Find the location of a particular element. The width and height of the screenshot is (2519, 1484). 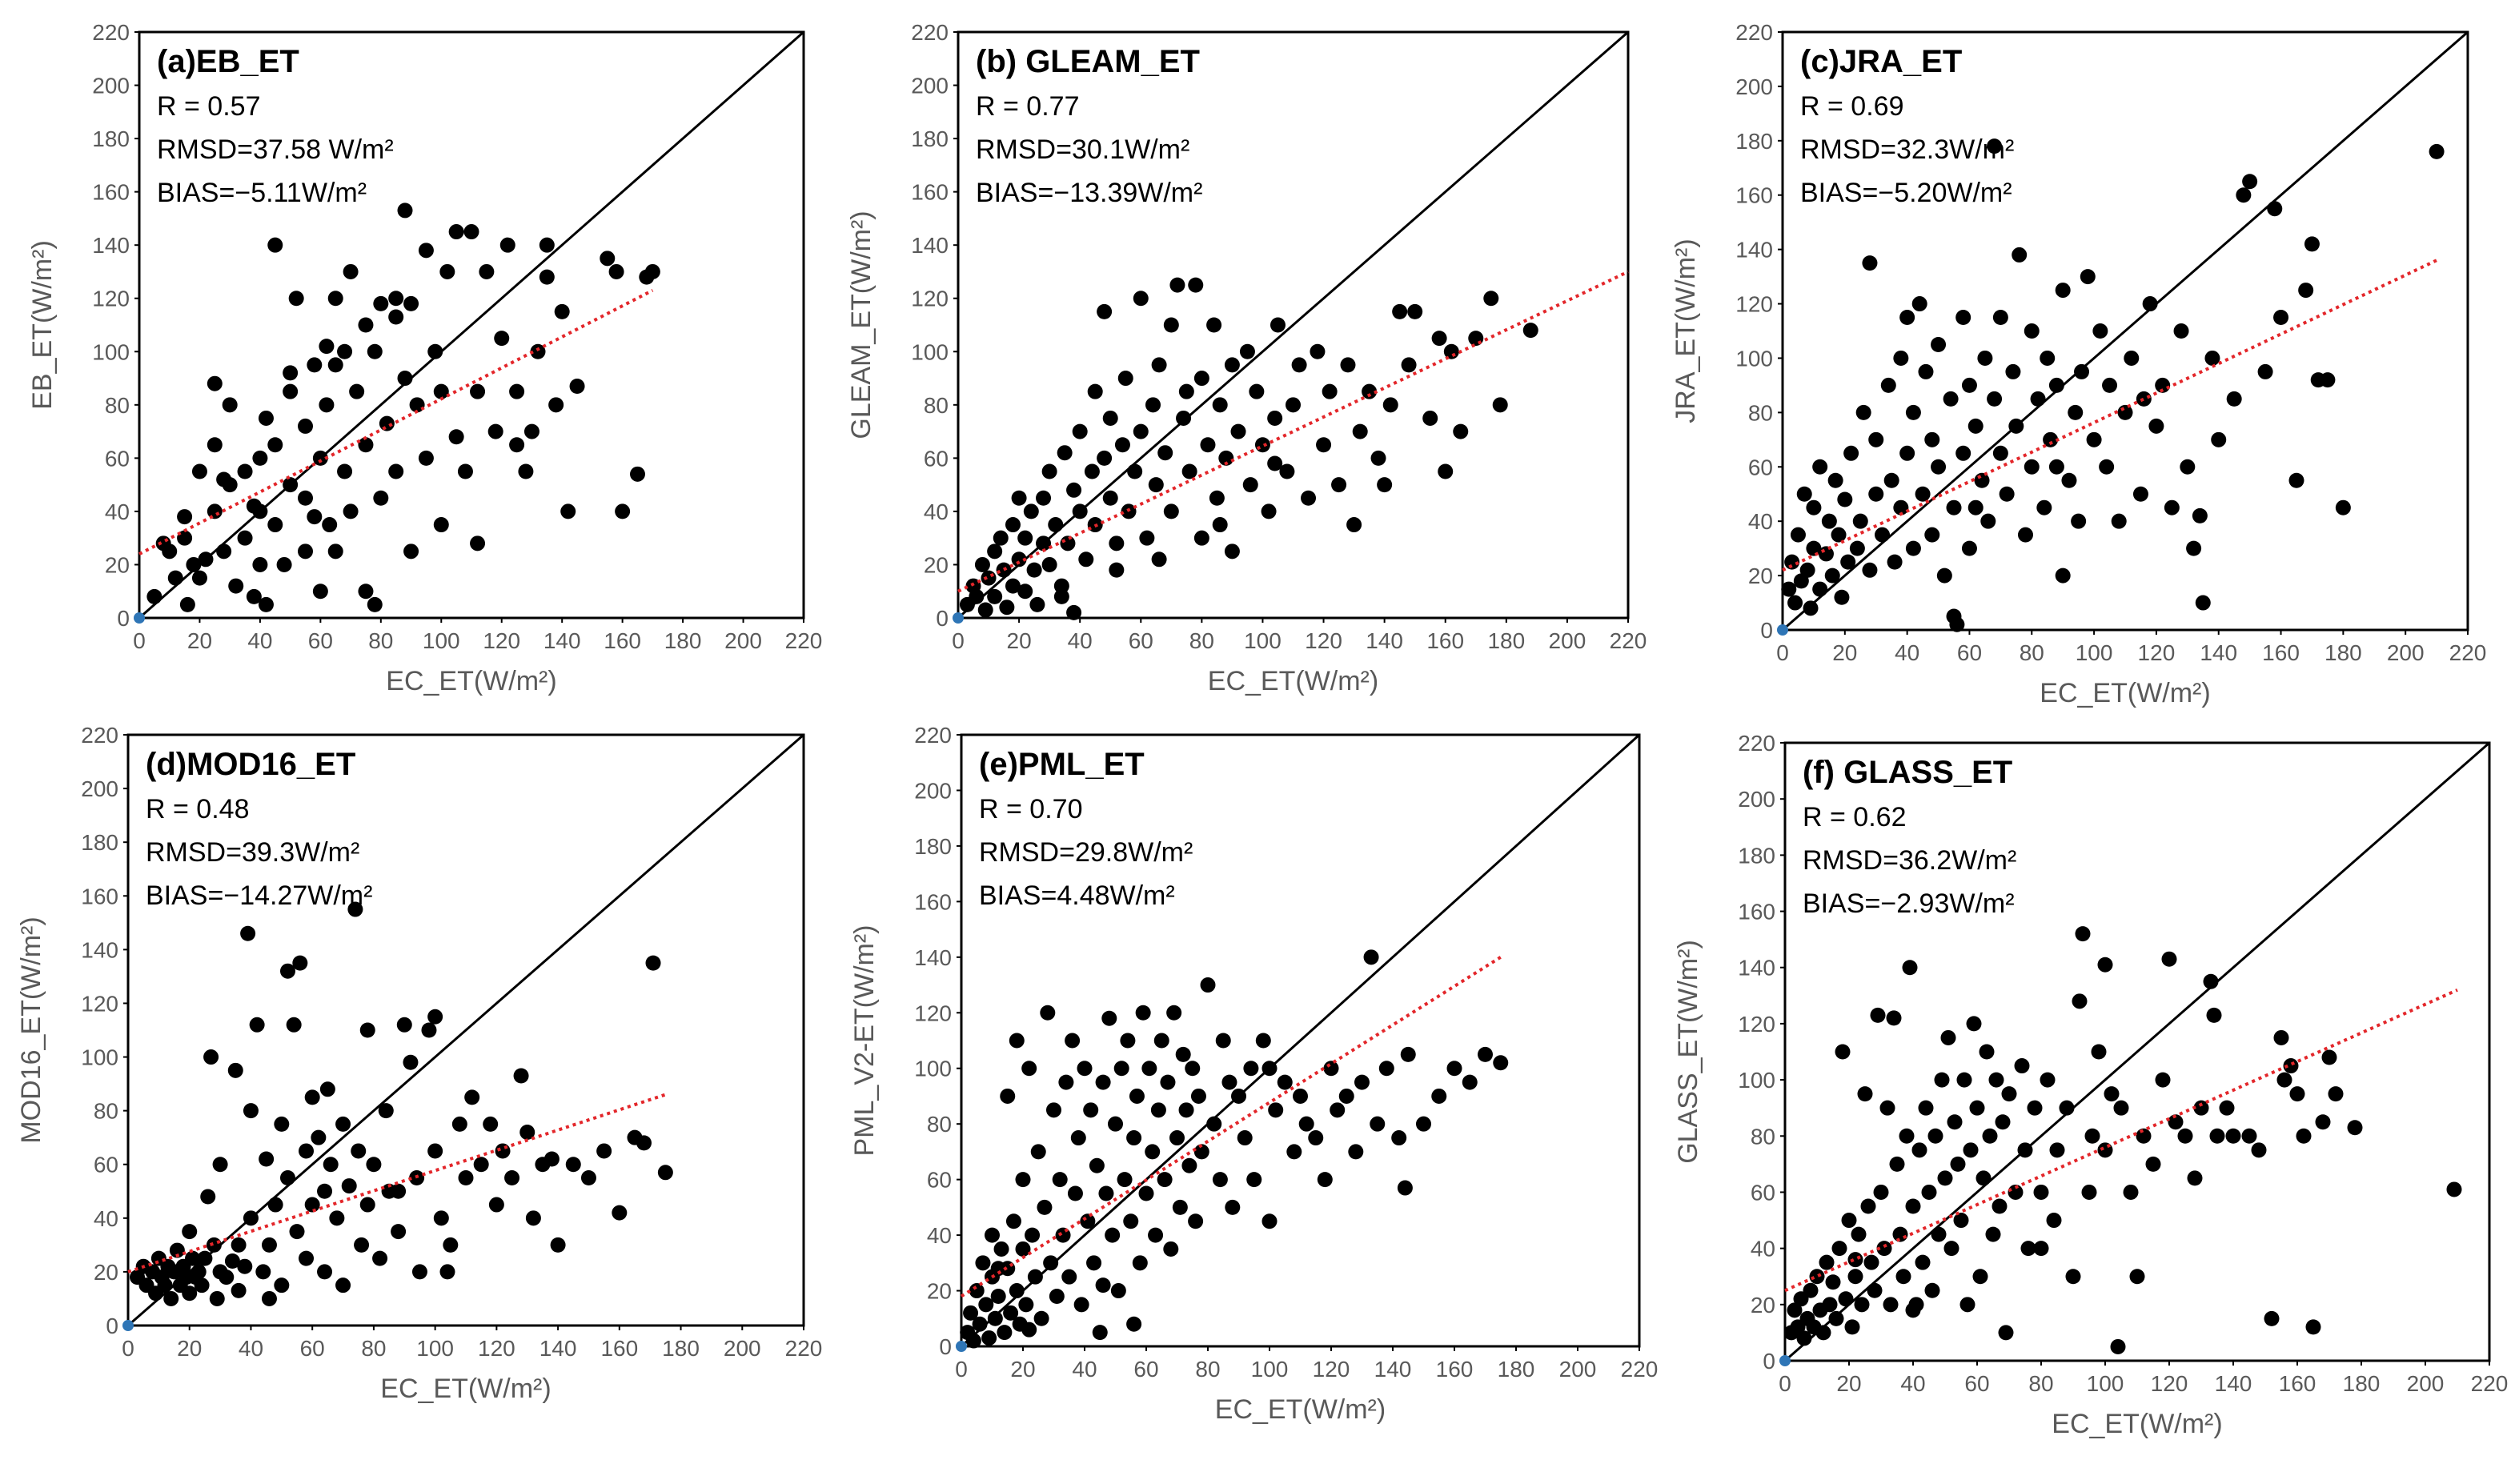

one-to-one-line is located at coordinates (2125, 331).